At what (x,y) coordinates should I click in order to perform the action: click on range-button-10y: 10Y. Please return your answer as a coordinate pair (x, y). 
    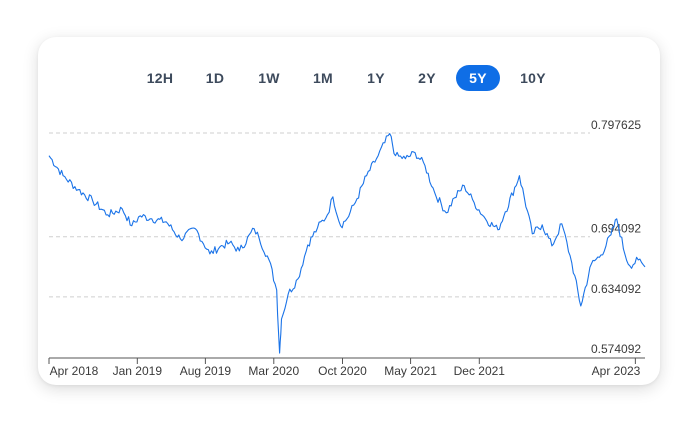
    Looking at the image, I should click on (533, 78).